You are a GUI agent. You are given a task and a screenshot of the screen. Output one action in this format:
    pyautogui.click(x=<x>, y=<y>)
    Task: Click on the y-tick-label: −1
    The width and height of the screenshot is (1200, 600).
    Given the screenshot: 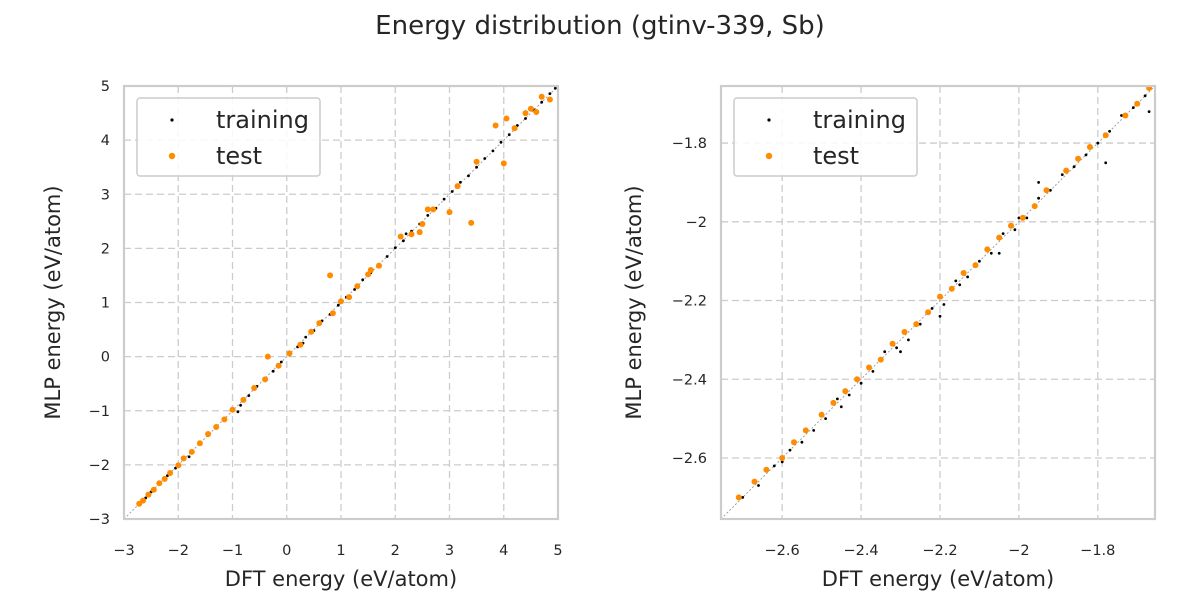 What is the action you would take?
    pyautogui.click(x=99, y=412)
    